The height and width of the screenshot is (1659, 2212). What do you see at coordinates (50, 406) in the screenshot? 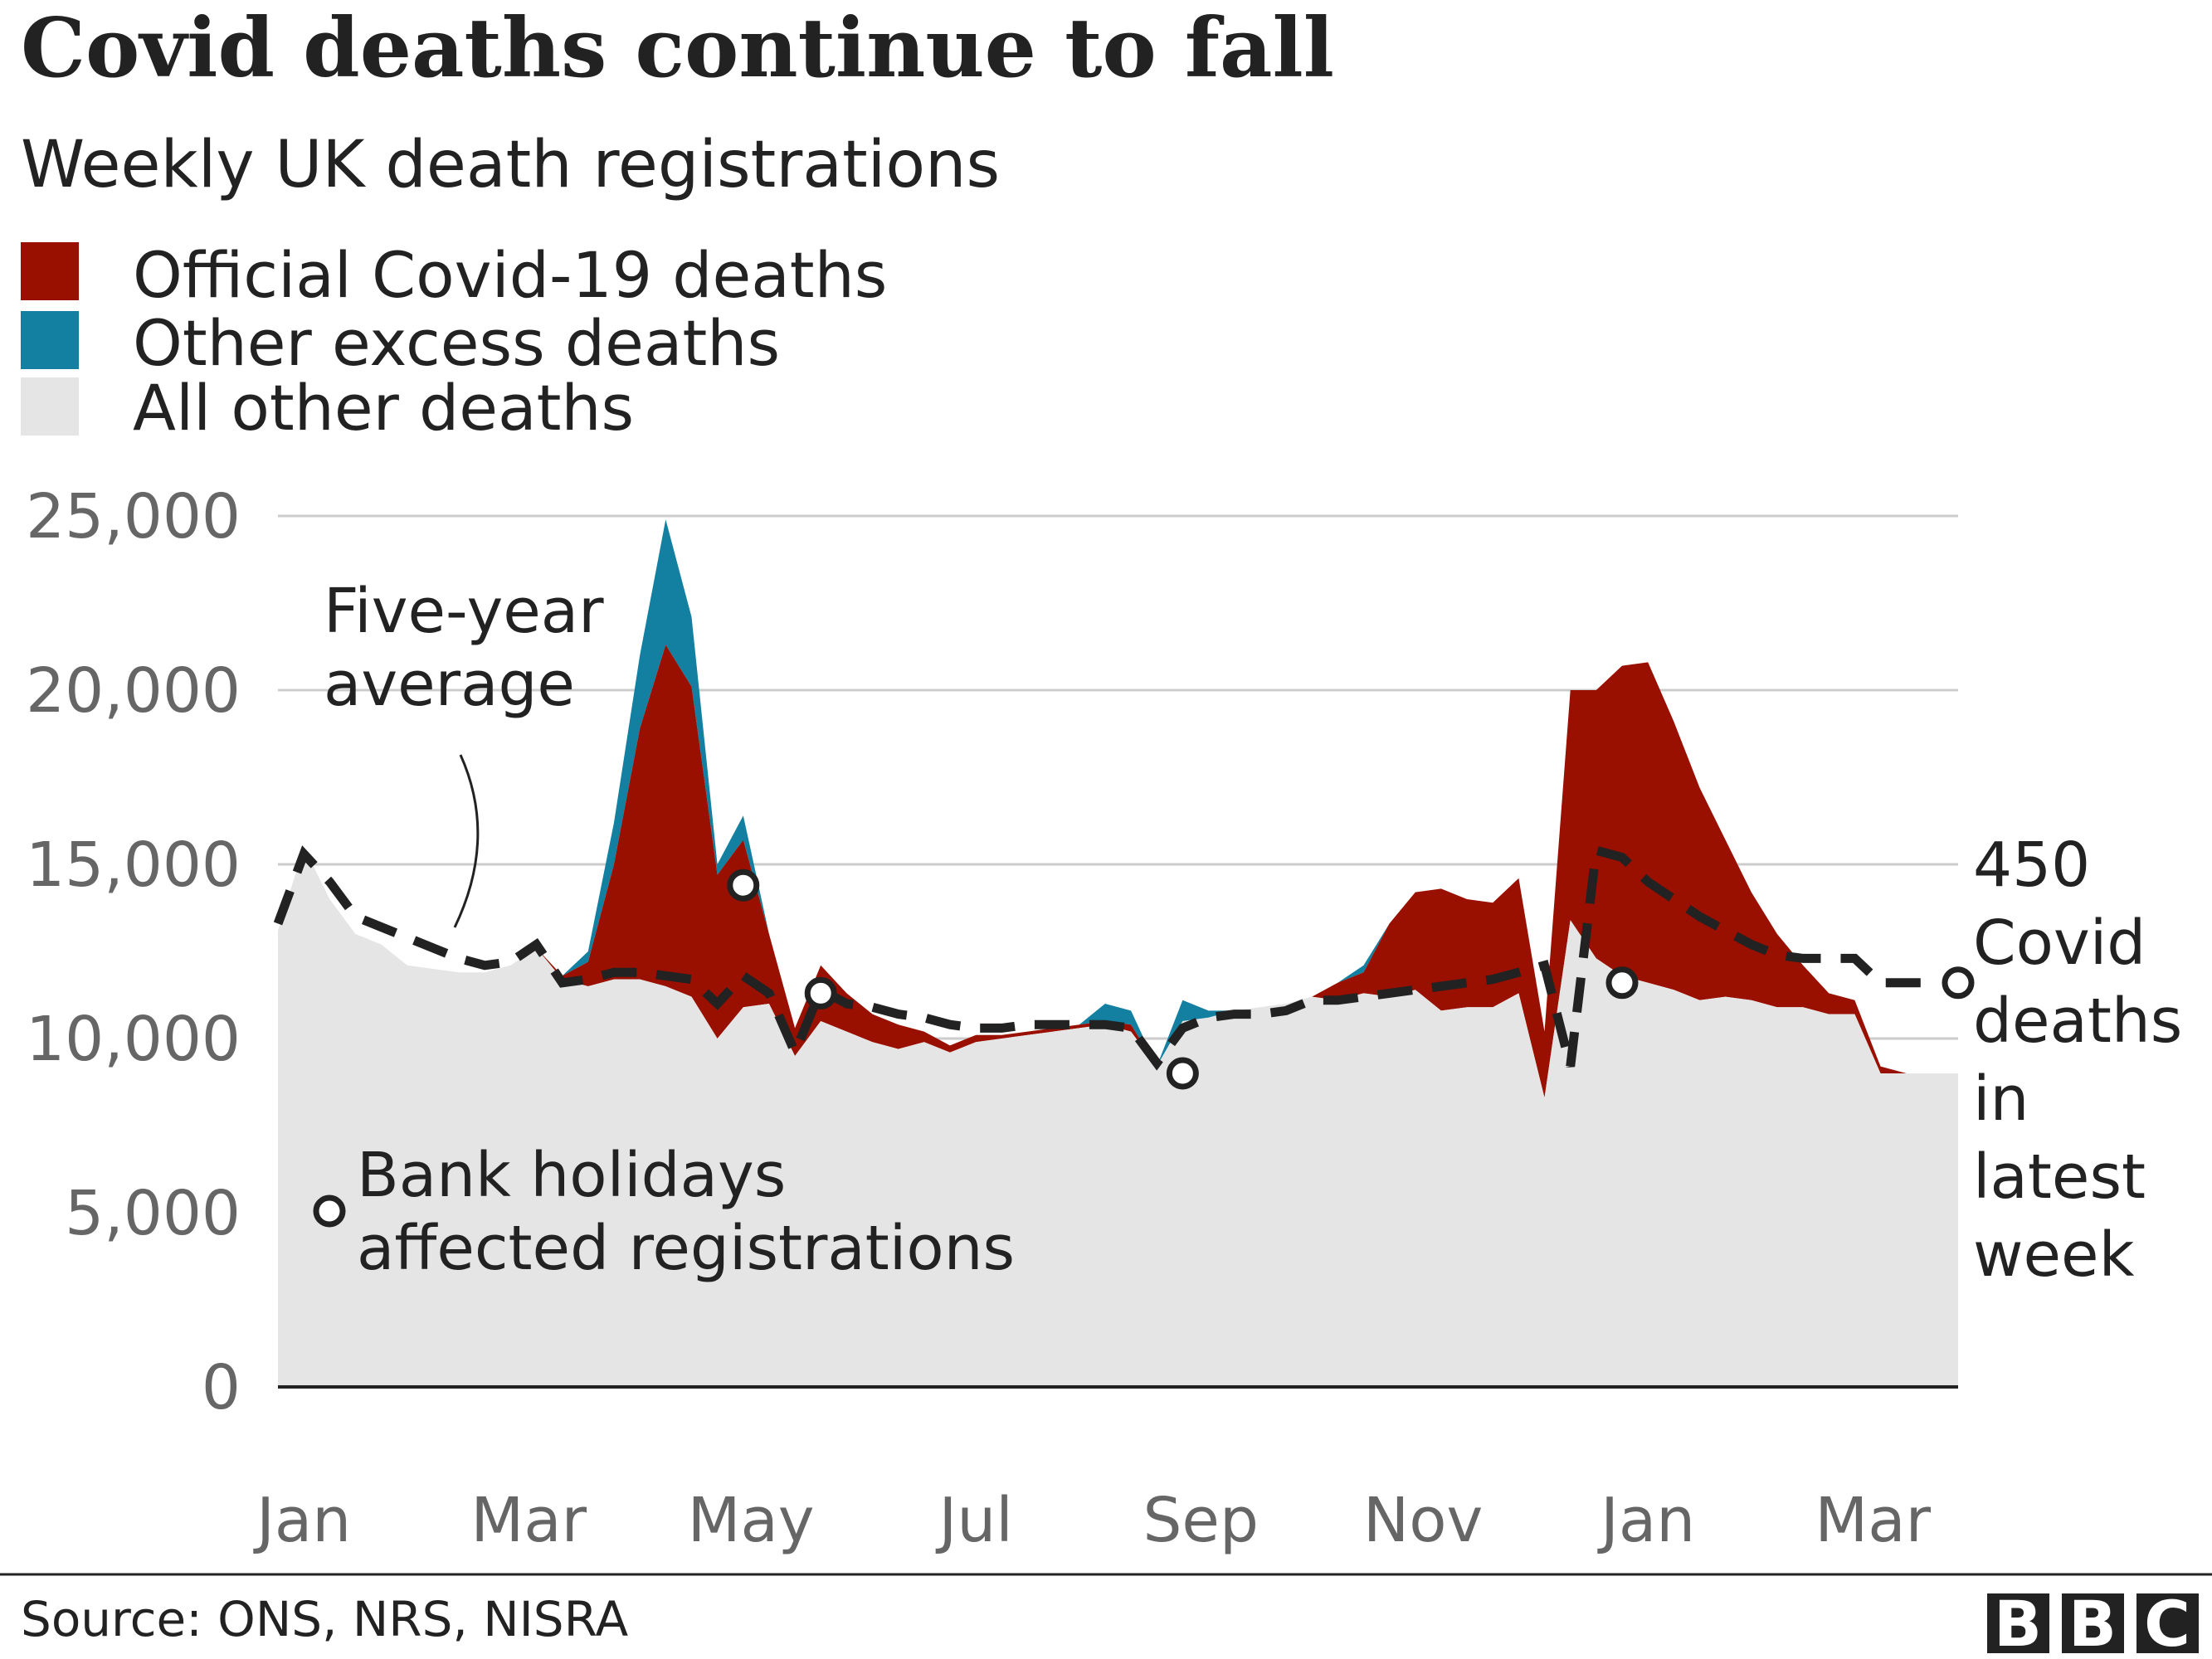
I see `legend-swatch-other` at bounding box center [50, 406].